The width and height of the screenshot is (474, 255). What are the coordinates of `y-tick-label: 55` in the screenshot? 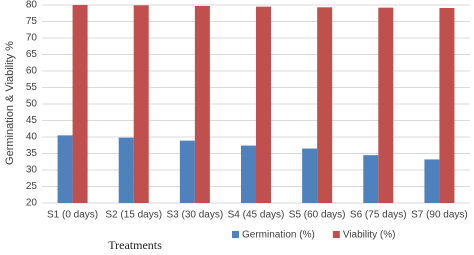 It's located at (32, 87).